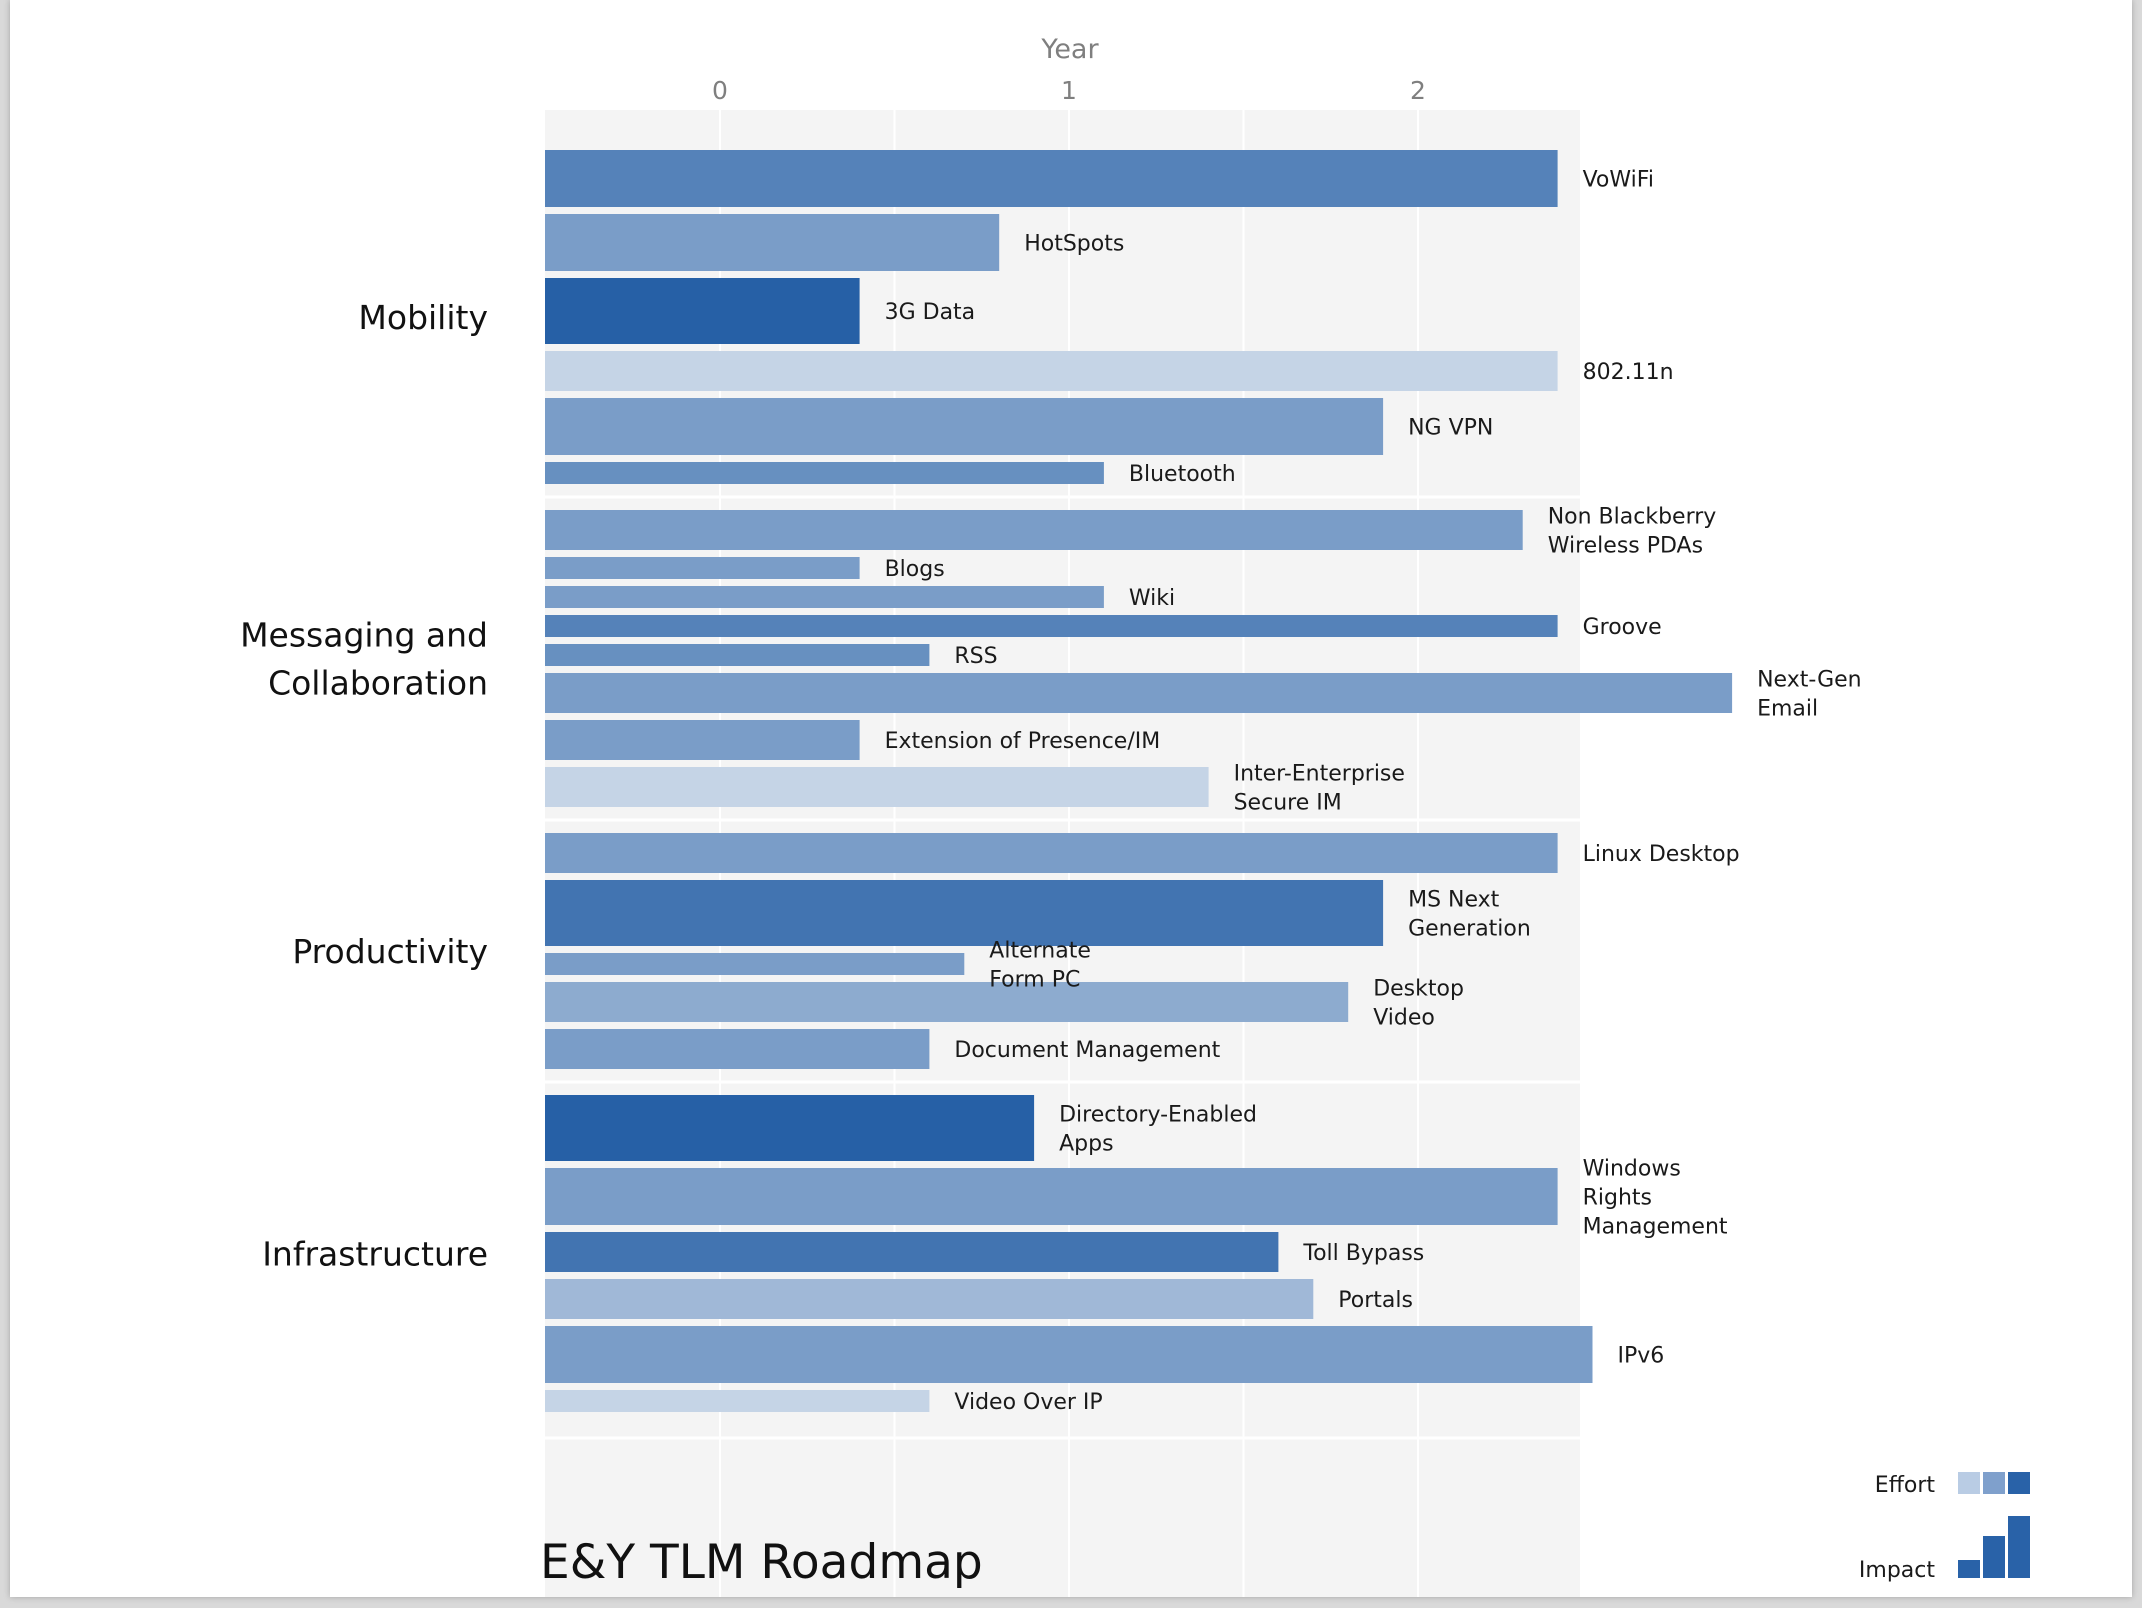  Describe the element at coordinates (702, 311) in the screenshot. I see `bar-3g-data` at that location.